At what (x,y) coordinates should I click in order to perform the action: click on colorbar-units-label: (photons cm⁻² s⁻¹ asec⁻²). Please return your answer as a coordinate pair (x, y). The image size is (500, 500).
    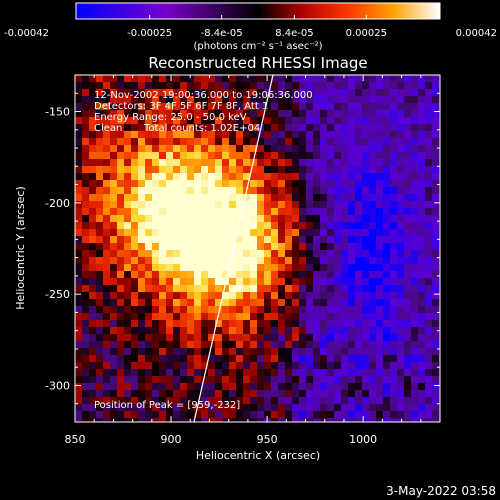
    Looking at the image, I should click on (257, 46).